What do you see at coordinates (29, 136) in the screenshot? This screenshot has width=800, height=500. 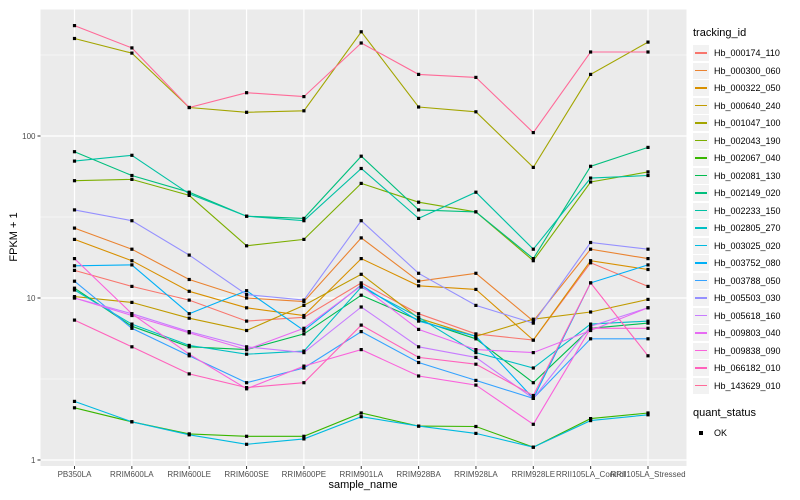 I see `y-tick-label: 100` at bounding box center [29, 136].